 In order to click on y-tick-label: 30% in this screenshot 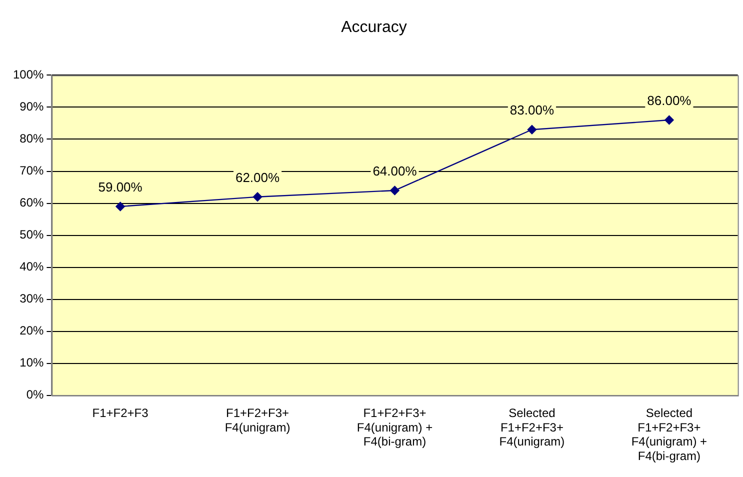, I will do `click(32, 299)`.